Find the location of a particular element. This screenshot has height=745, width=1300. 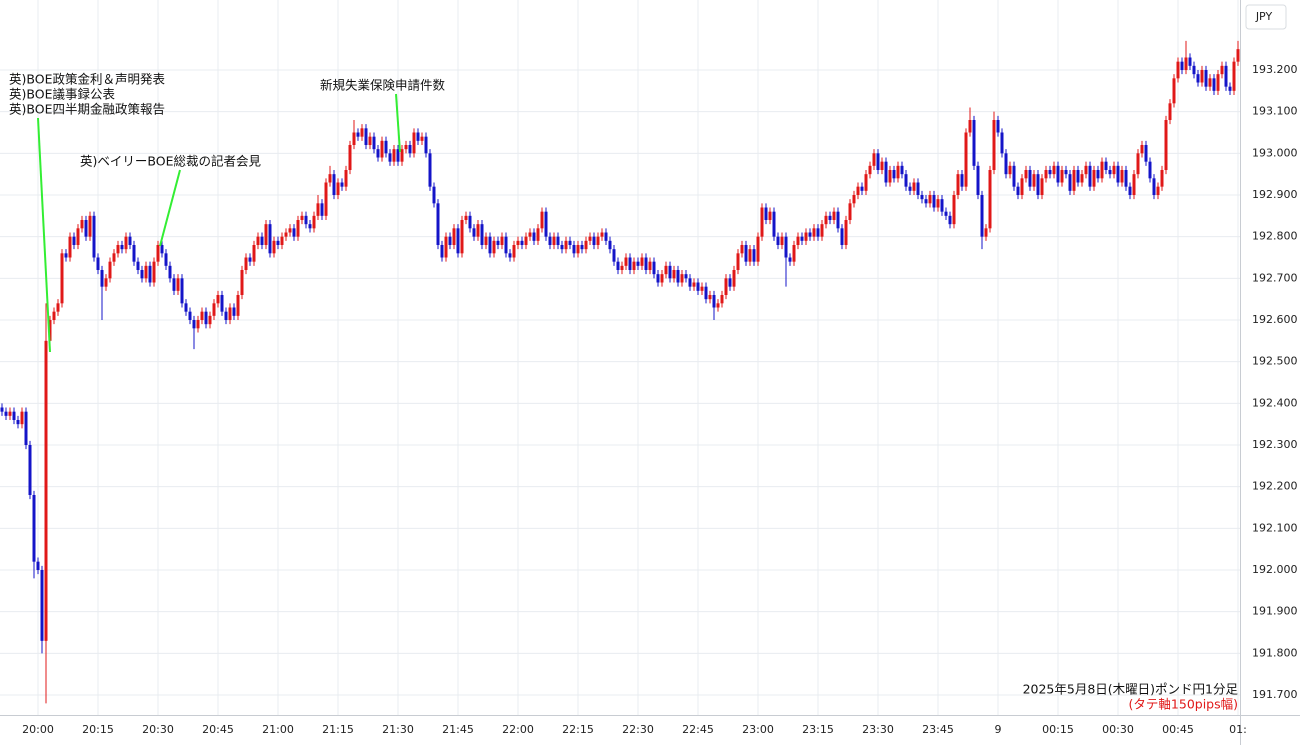

y-tick-label: 192.500 is located at coordinates (1275, 361).